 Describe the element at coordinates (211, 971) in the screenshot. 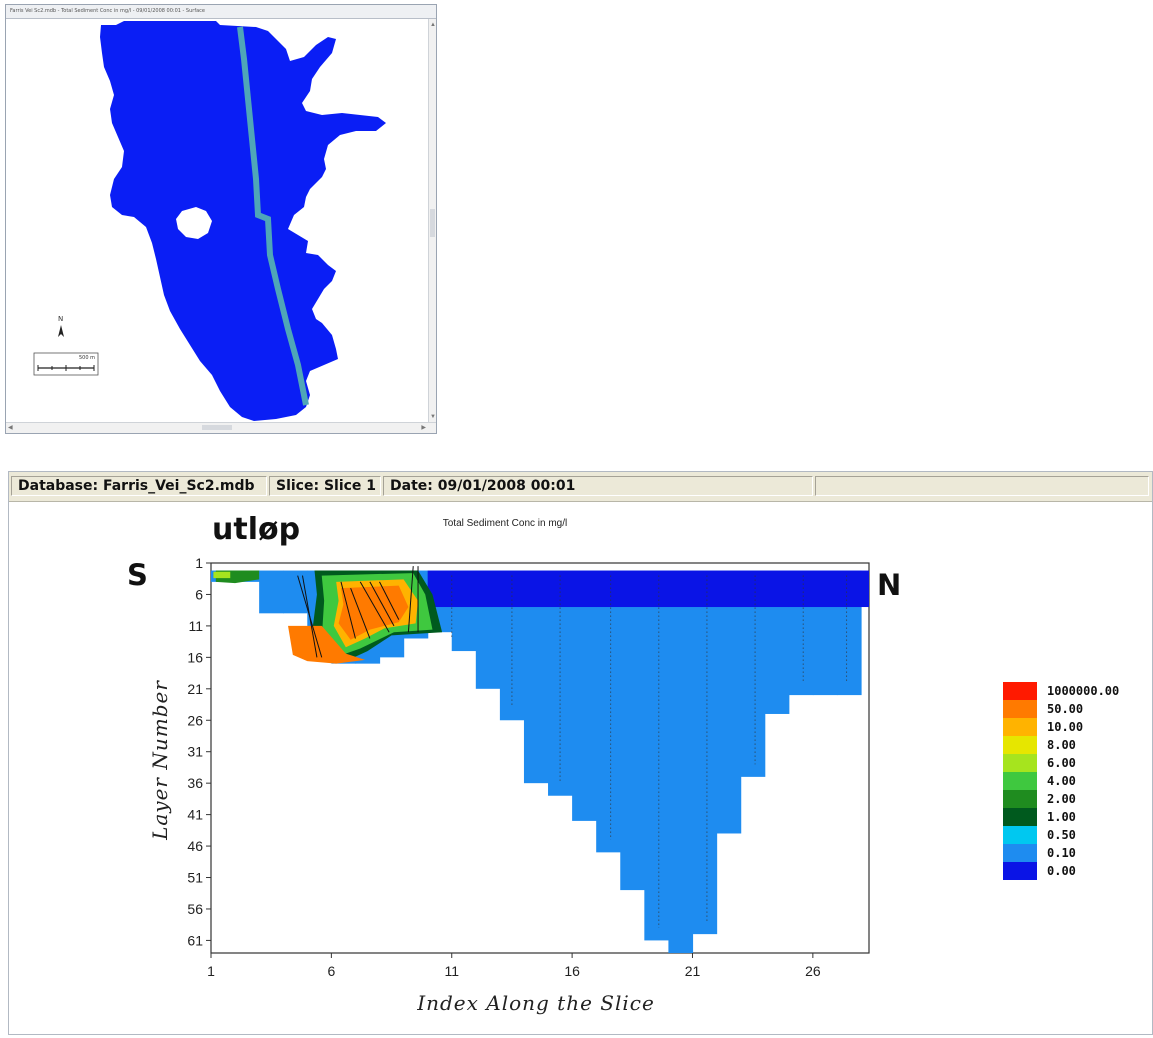

I see `x-tick-label: 1` at that location.